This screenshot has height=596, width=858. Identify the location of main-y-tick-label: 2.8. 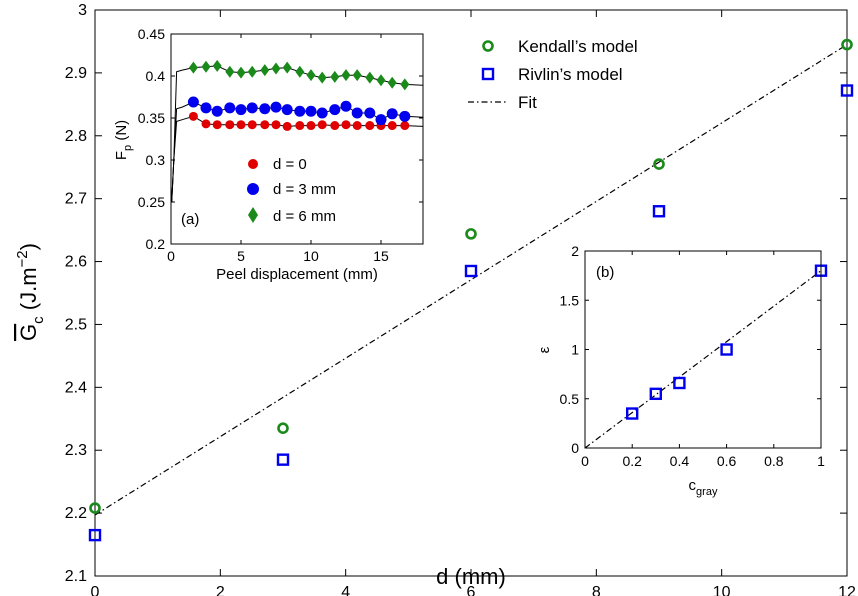
(76, 136).